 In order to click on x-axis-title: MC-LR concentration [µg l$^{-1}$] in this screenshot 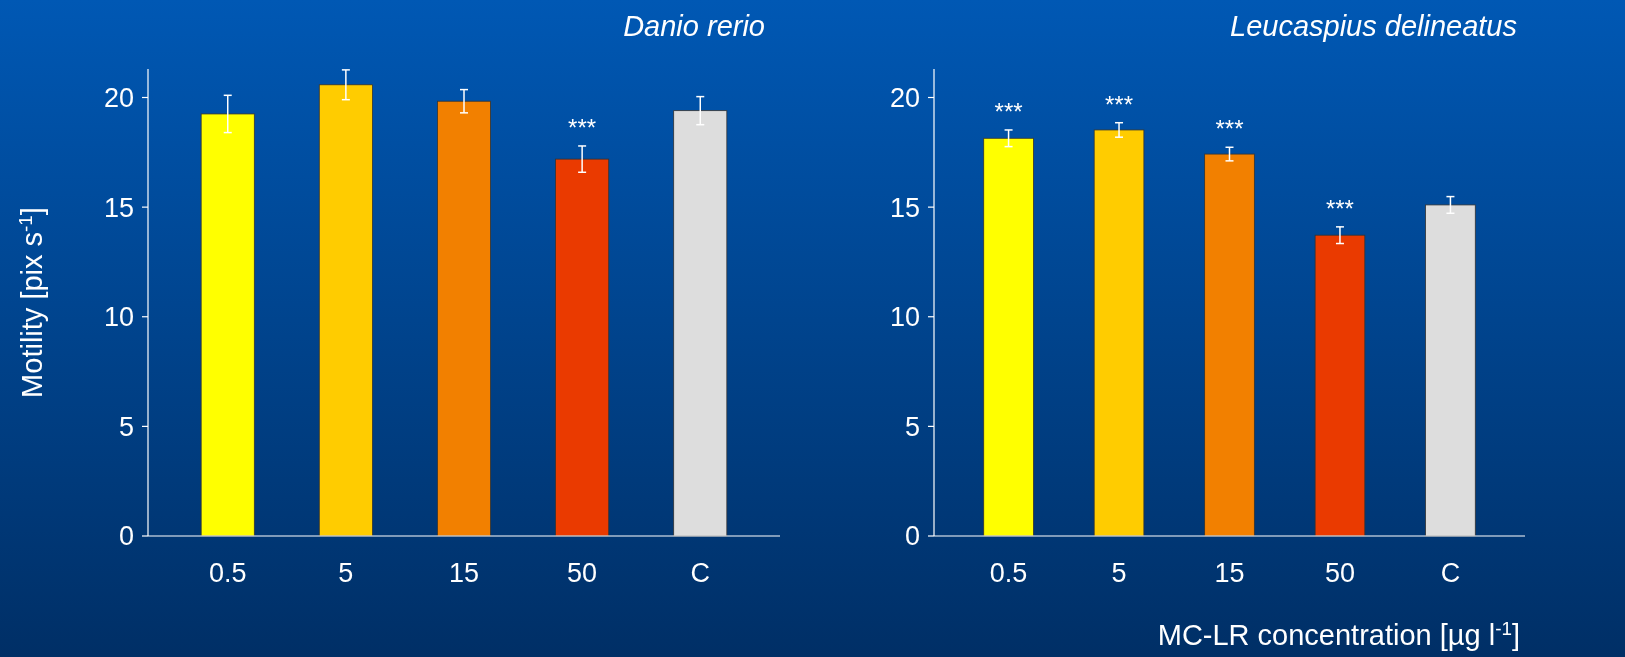, I will do `click(1338, 634)`.